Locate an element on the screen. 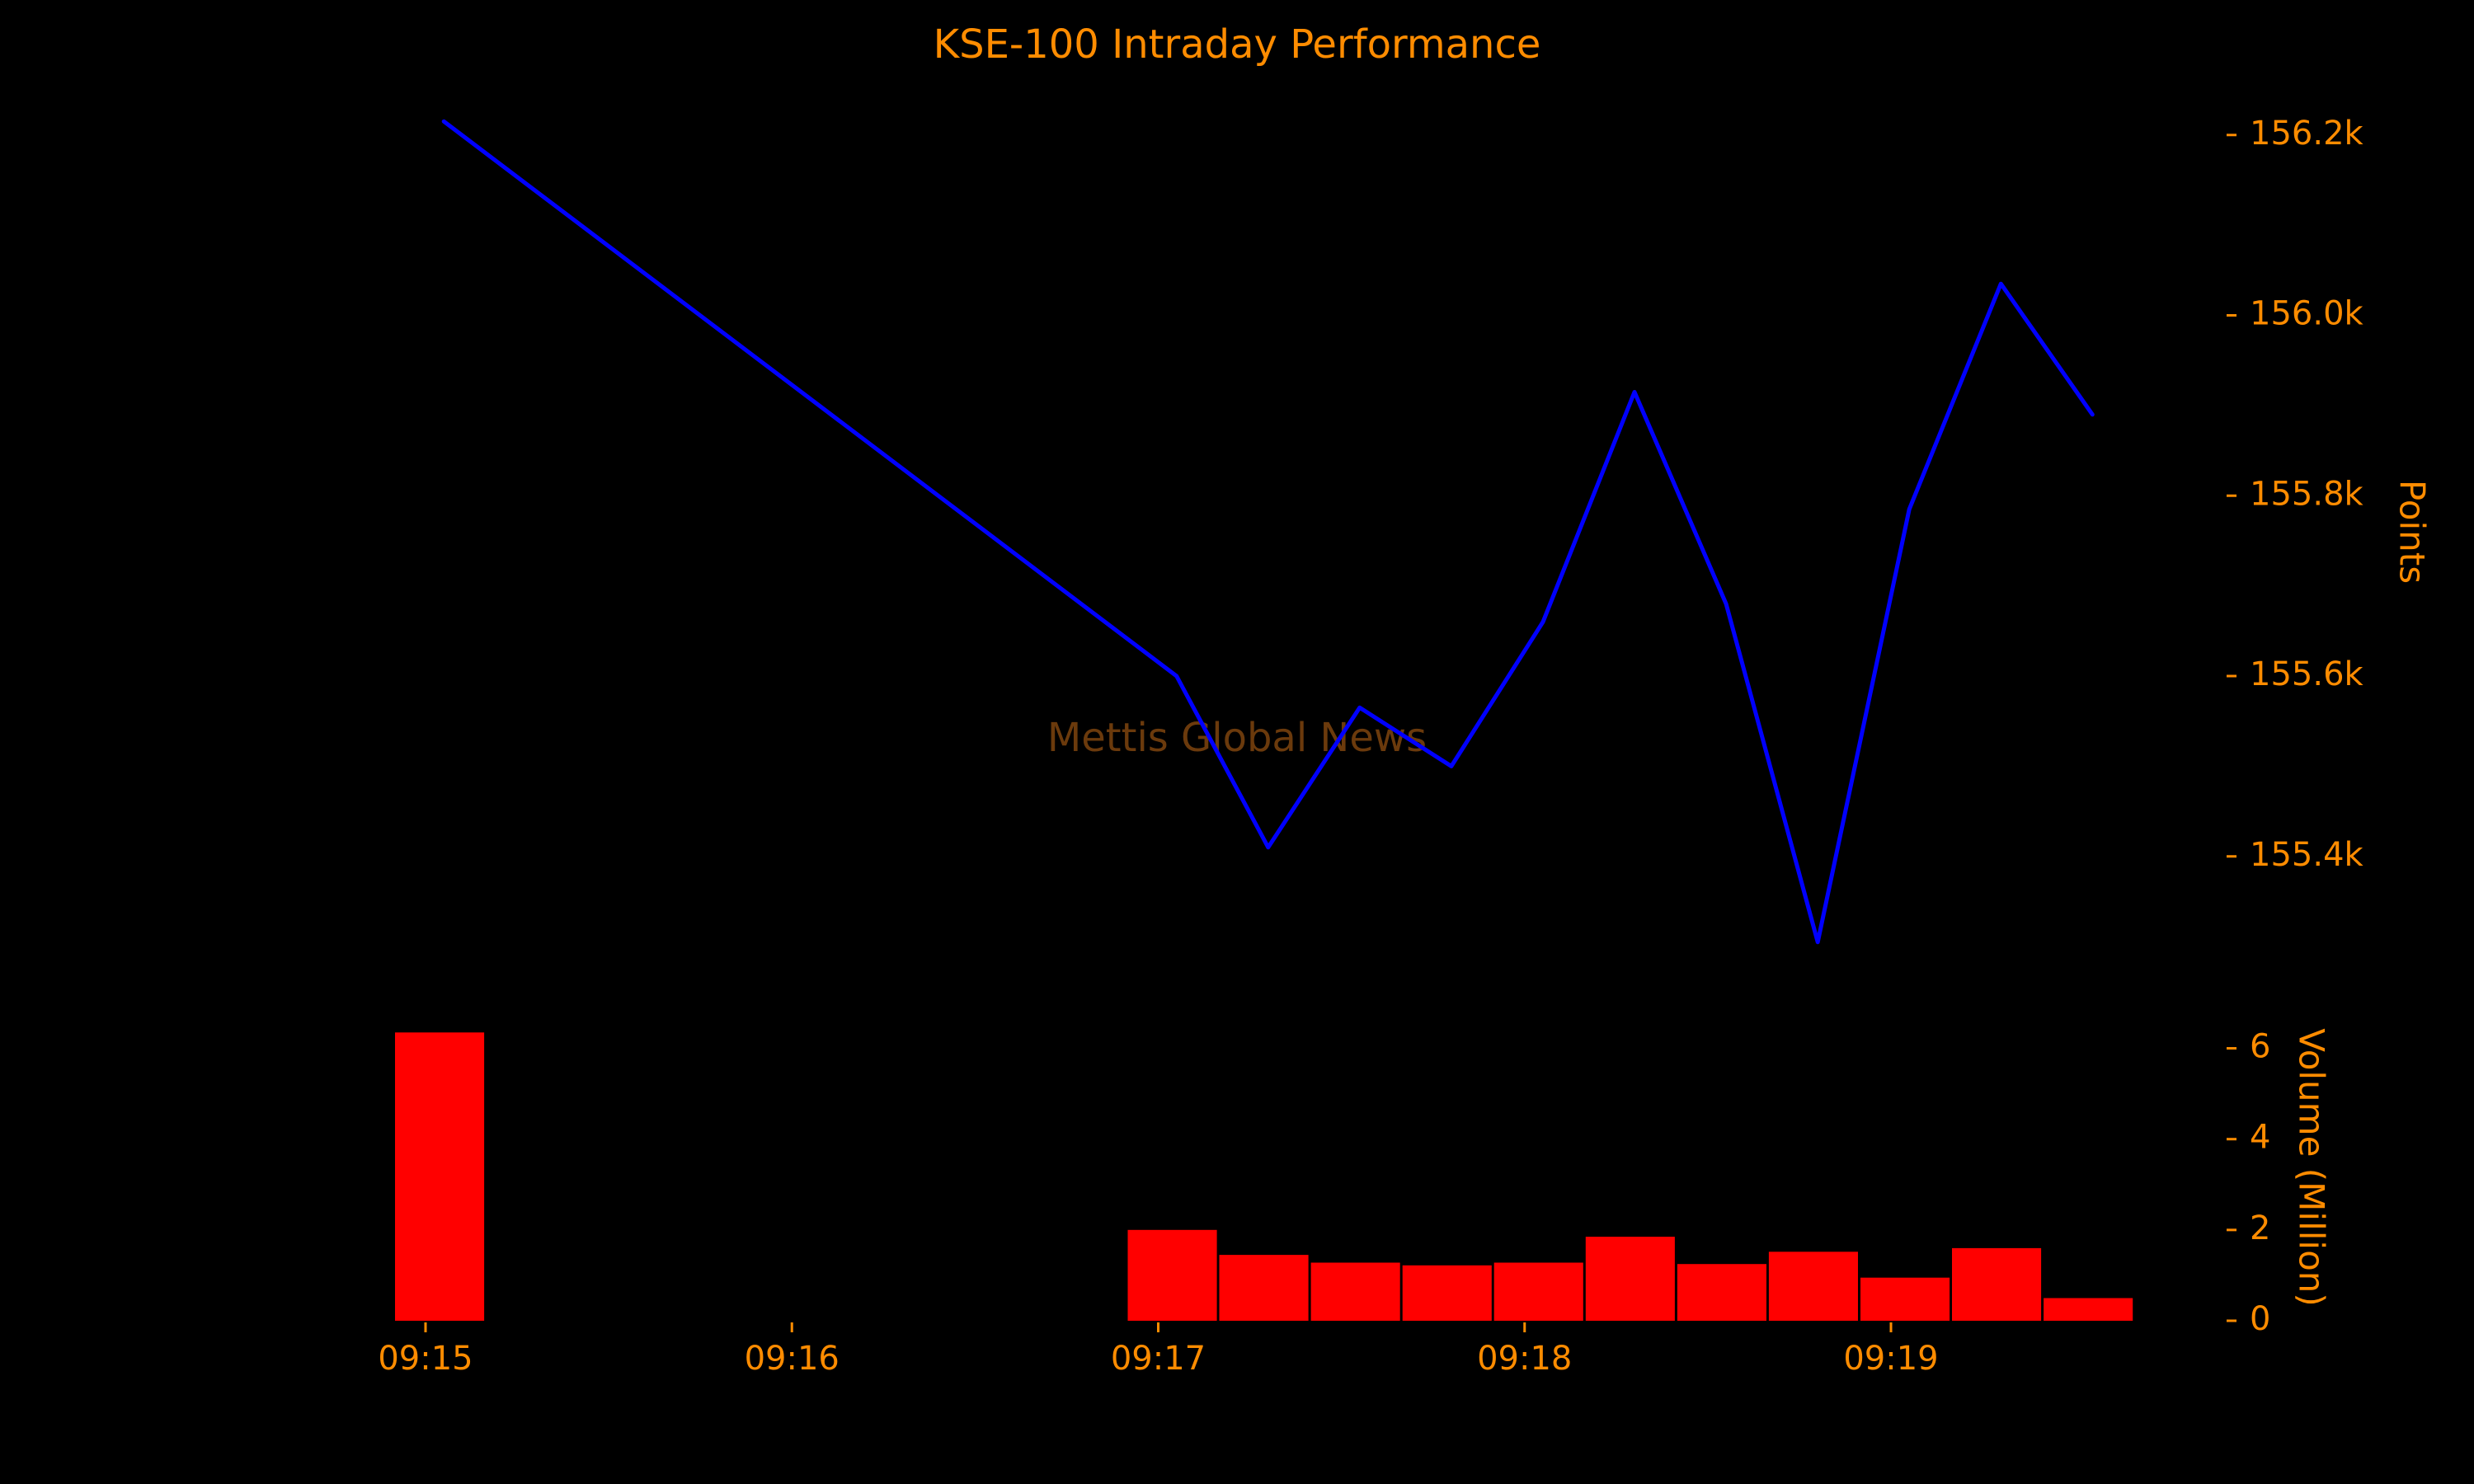 The image size is (2474, 1484). volume-y-tick-label: 2 is located at coordinates (2260, 1228).